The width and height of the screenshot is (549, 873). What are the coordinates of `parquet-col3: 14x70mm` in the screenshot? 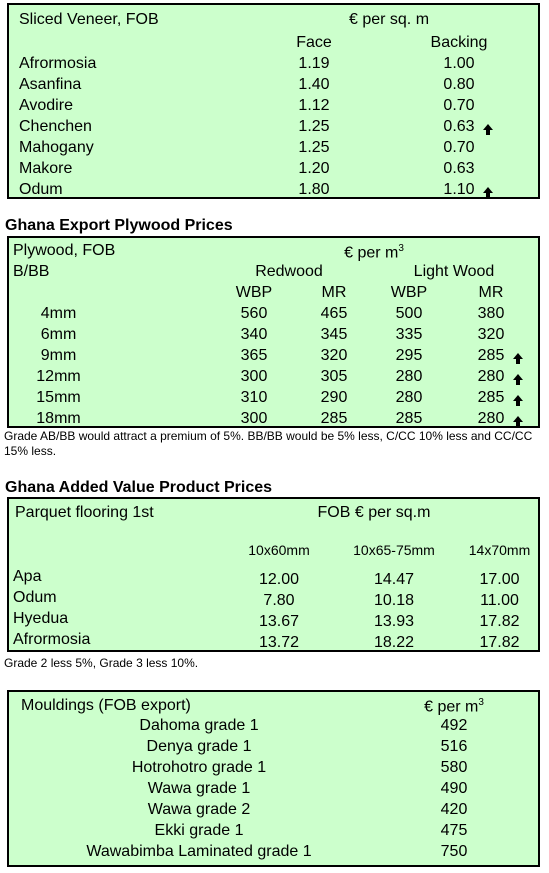 It's located at (499, 550).